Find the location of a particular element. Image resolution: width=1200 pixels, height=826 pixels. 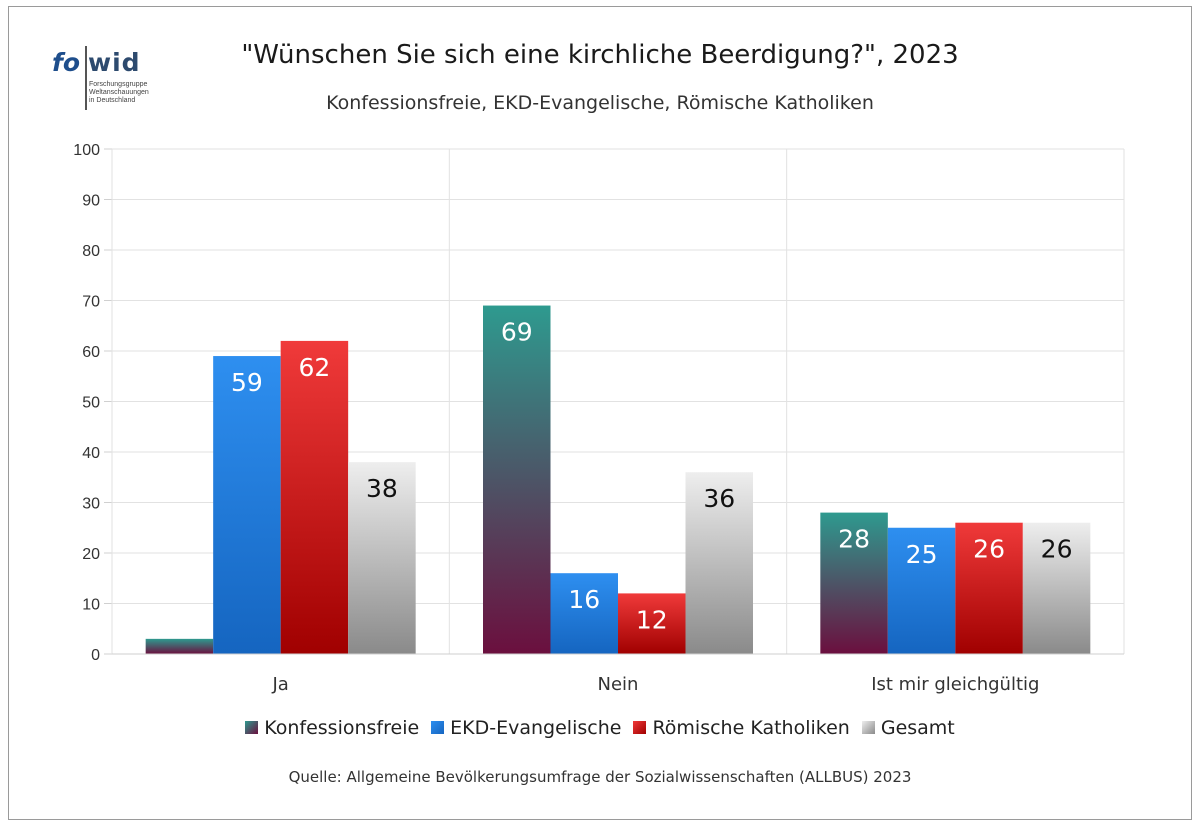

data-label: 38 is located at coordinates (382, 488).